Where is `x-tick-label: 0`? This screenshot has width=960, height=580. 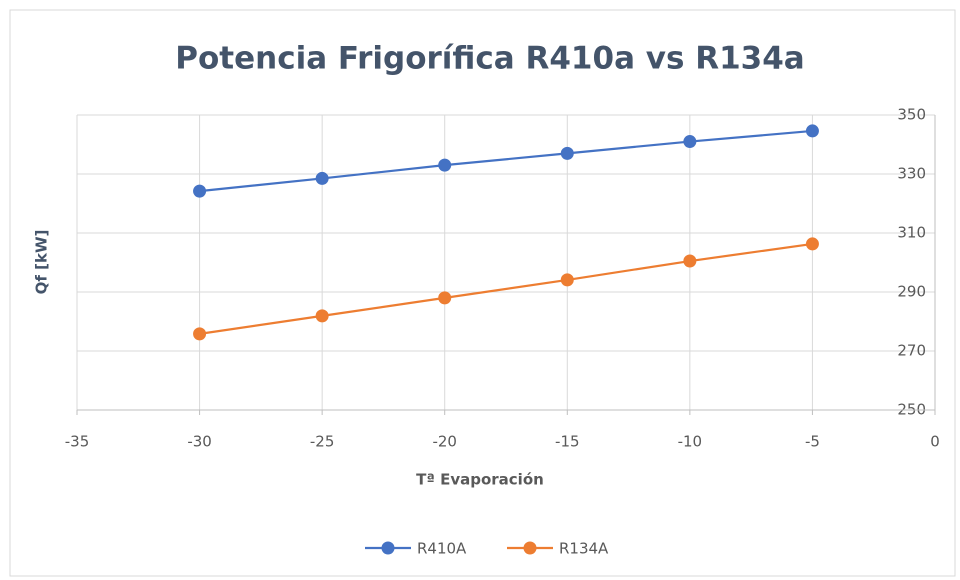 x-tick-label: 0 is located at coordinates (935, 442).